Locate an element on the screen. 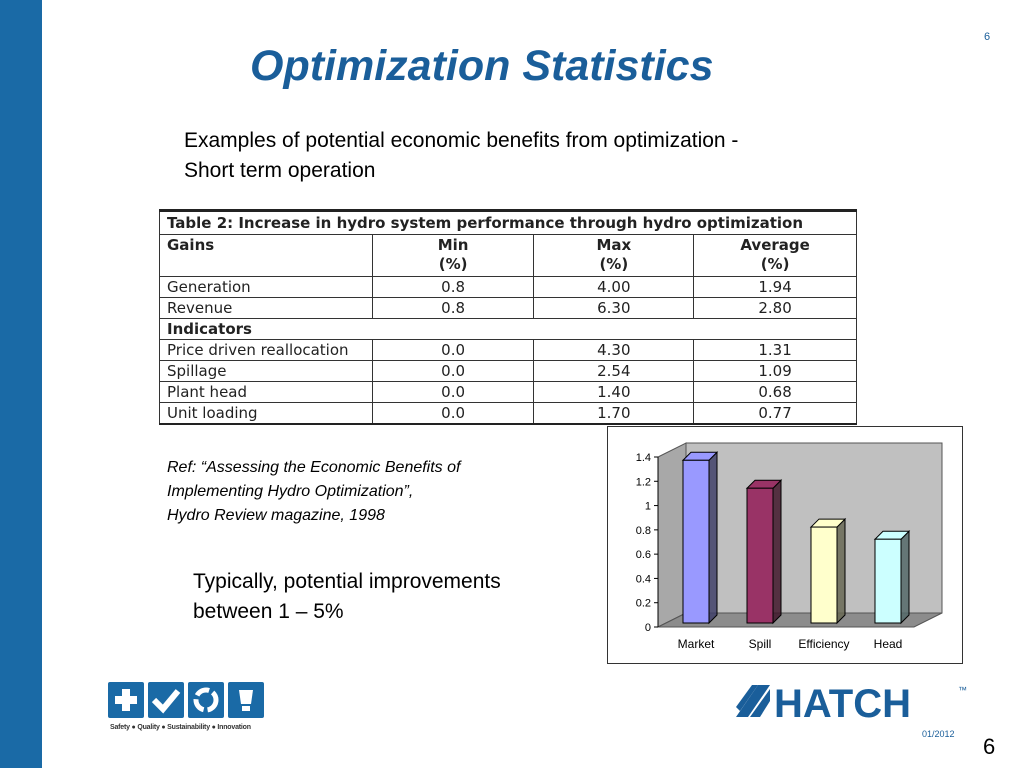 This screenshot has height=768, width=1024. x-tick-label: Spill is located at coordinates (760, 644).